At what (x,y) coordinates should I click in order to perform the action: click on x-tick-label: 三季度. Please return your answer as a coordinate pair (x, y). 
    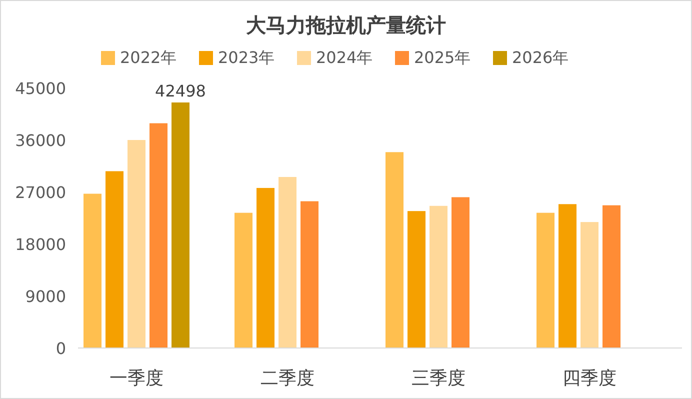
    Looking at the image, I should click on (439, 378).